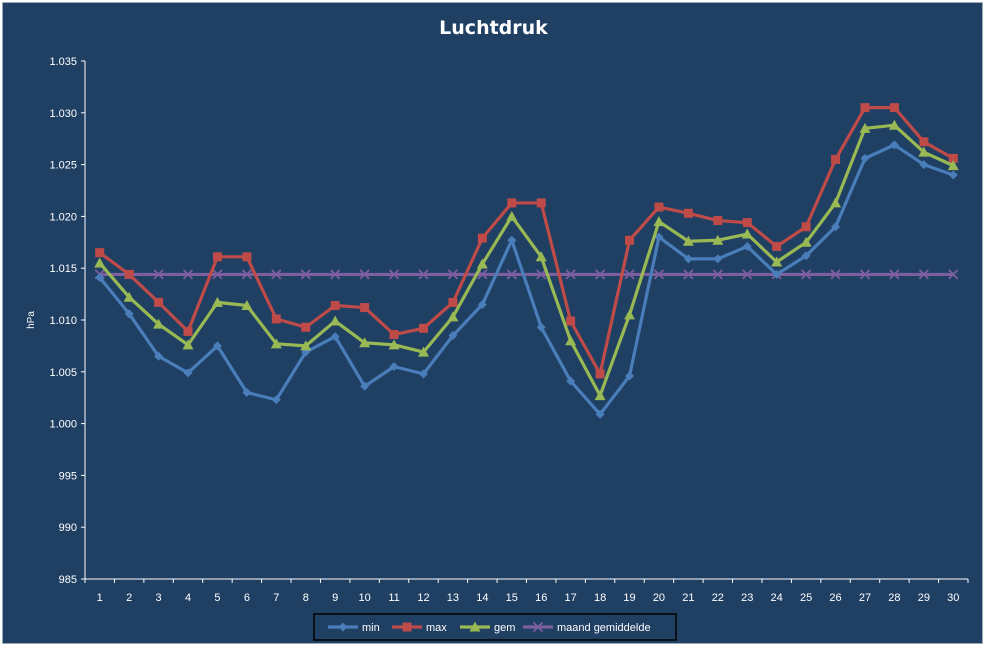 Image resolution: width=987 pixels, height=648 pixels. I want to click on x-tick-label: 23, so click(747, 598).